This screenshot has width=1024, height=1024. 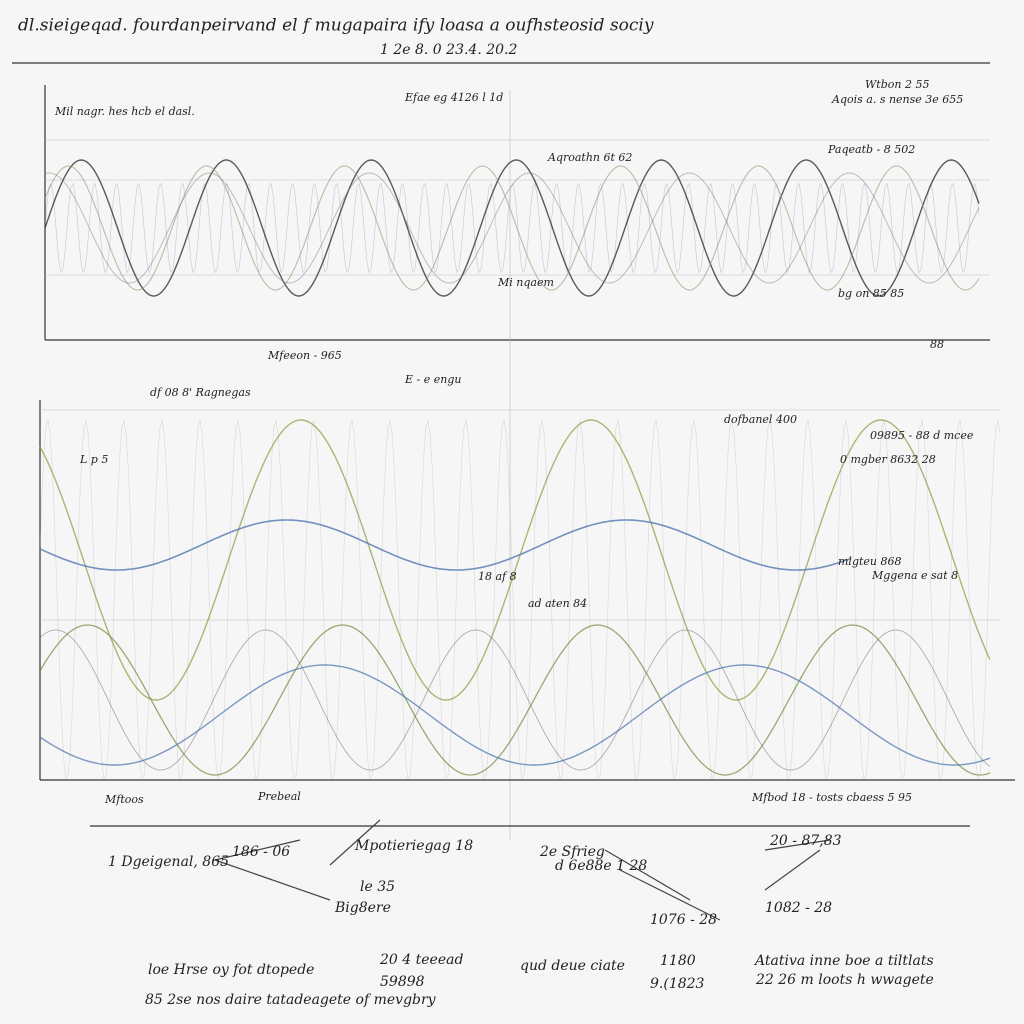 What do you see at coordinates (449, 50) in the screenshot?
I see `subtitle: 1 2e 8. 0 23.4. 20.2` at bounding box center [449, 50].